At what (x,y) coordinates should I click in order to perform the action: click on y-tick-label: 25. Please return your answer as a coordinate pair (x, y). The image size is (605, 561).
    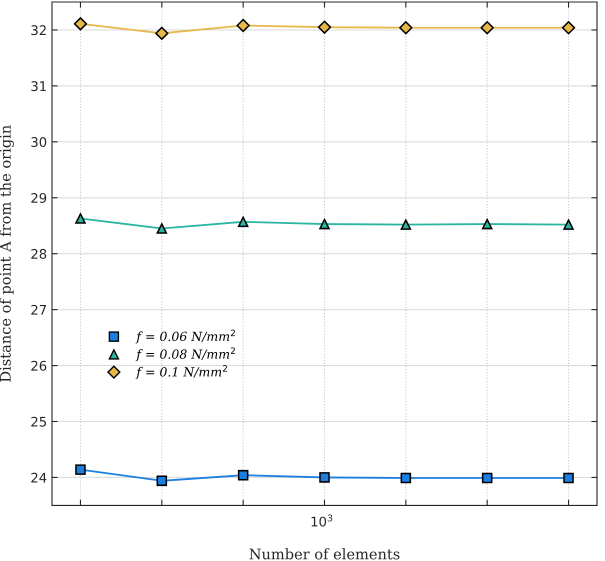
    Looking at the image, I should click on (38, 421).